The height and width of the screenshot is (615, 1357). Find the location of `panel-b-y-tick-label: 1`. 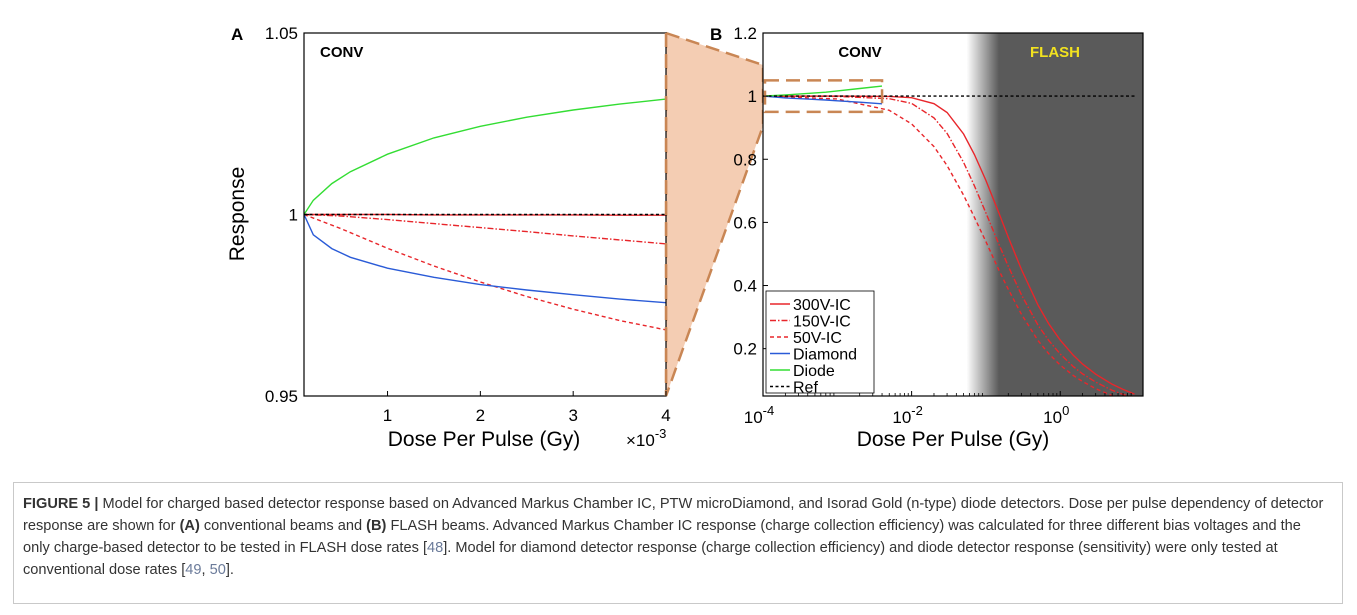

panel-b-y-tick-label: 1 is located at coordinates (752, 96).